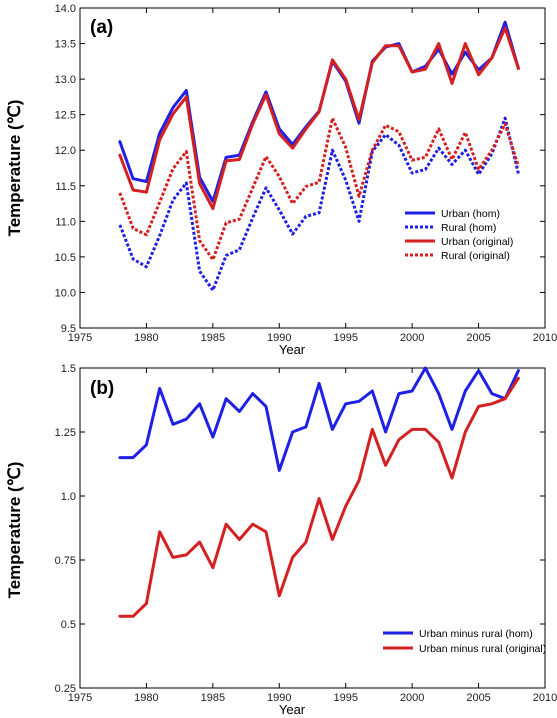 The image size is (557, 718). Describe the element at coordinates (65, 258) in the screenshot. I see `y-tick-label: 10.5` at that location.